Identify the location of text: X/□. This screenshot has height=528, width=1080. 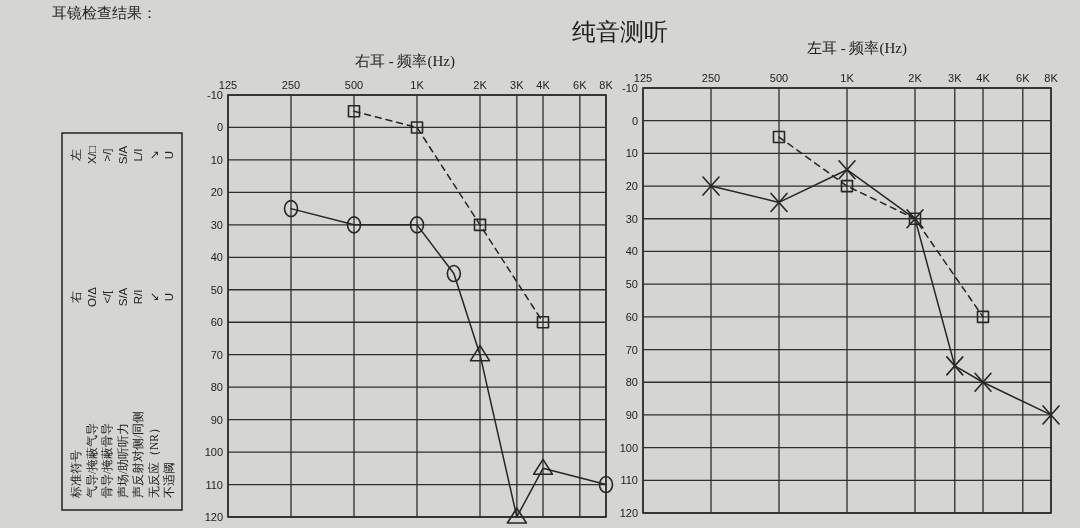
(91, 155).